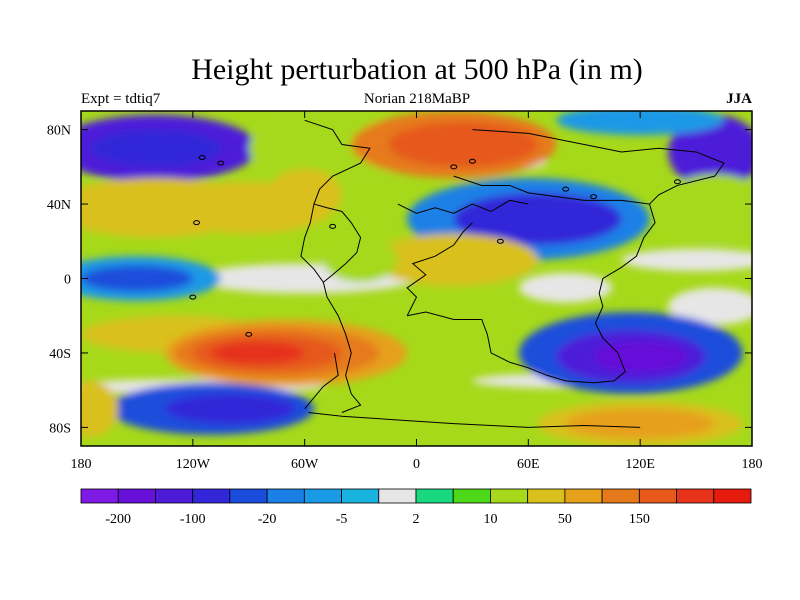  Describe the element at coordinates (739, 99) in the screenshot. I see `season-label: JJA` at that location.